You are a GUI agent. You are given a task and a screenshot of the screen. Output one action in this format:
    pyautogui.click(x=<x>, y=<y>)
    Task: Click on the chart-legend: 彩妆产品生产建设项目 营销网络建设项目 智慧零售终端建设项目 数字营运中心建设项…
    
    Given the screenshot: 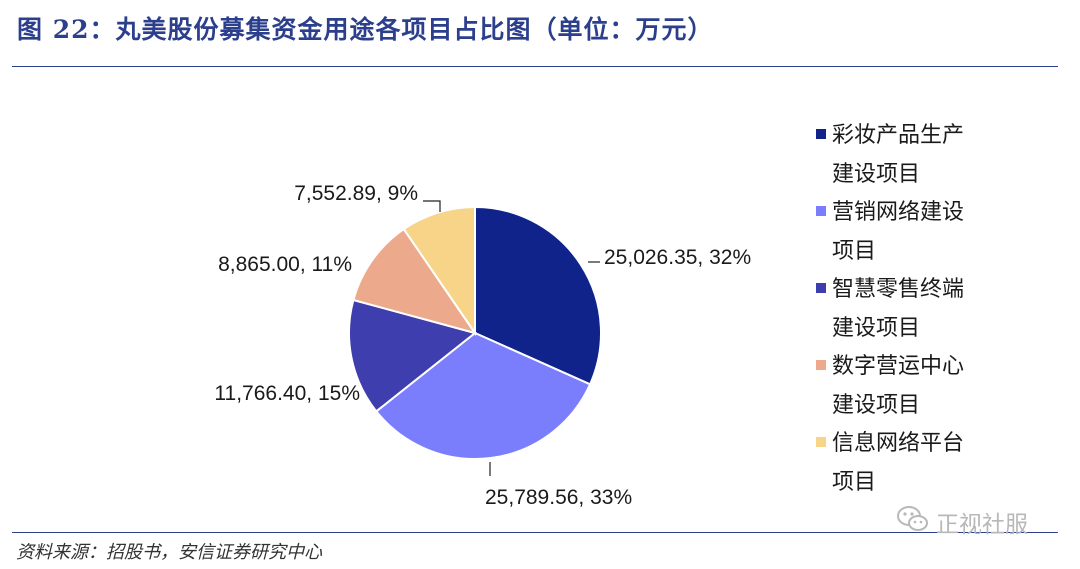 What is the action you would take?
    pyautogui.click(x=912, y=309)
    